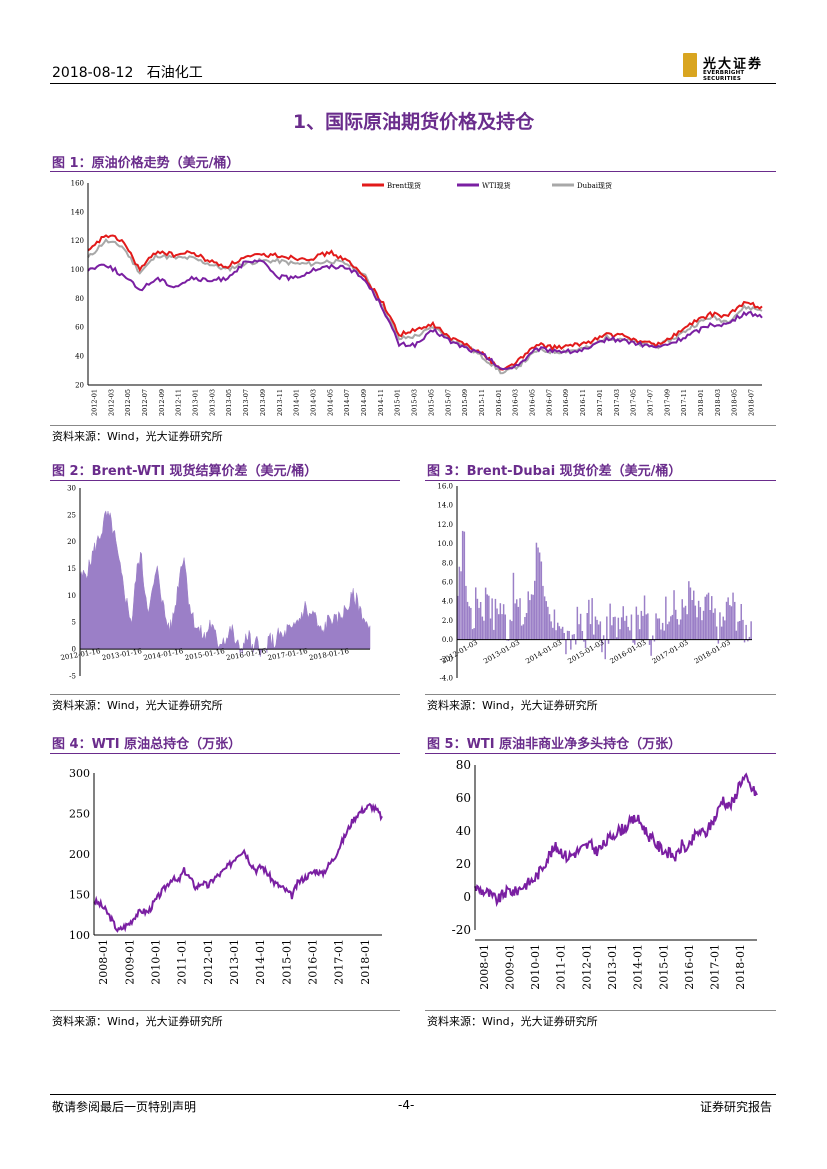  Describe the element at coordinates (280, 402) in the screenshot. I see `fig1-xtick-label: 2013-11` at that location.